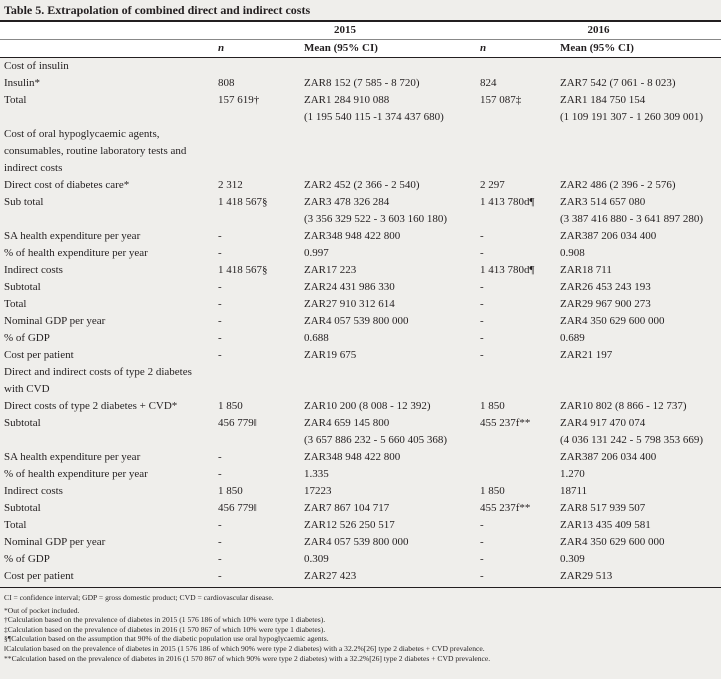 The width and height of the screenshot is (721, 679). I want to click on column-row: n Mean (95% CI) n Mean (95% CI), so click(360, 48).